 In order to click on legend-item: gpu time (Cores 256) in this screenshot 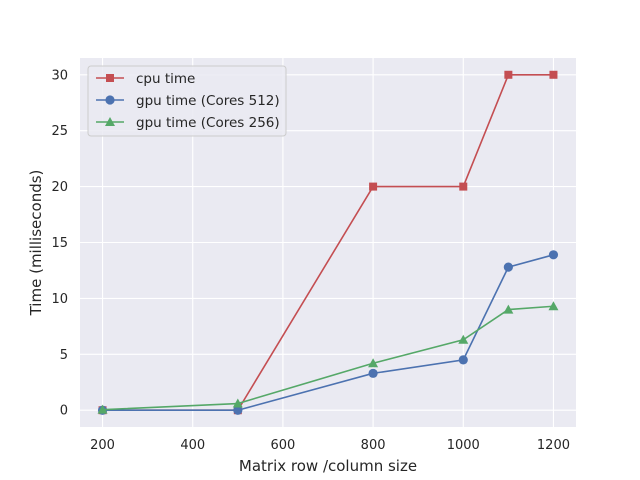, I will do `click(188, 123)`.